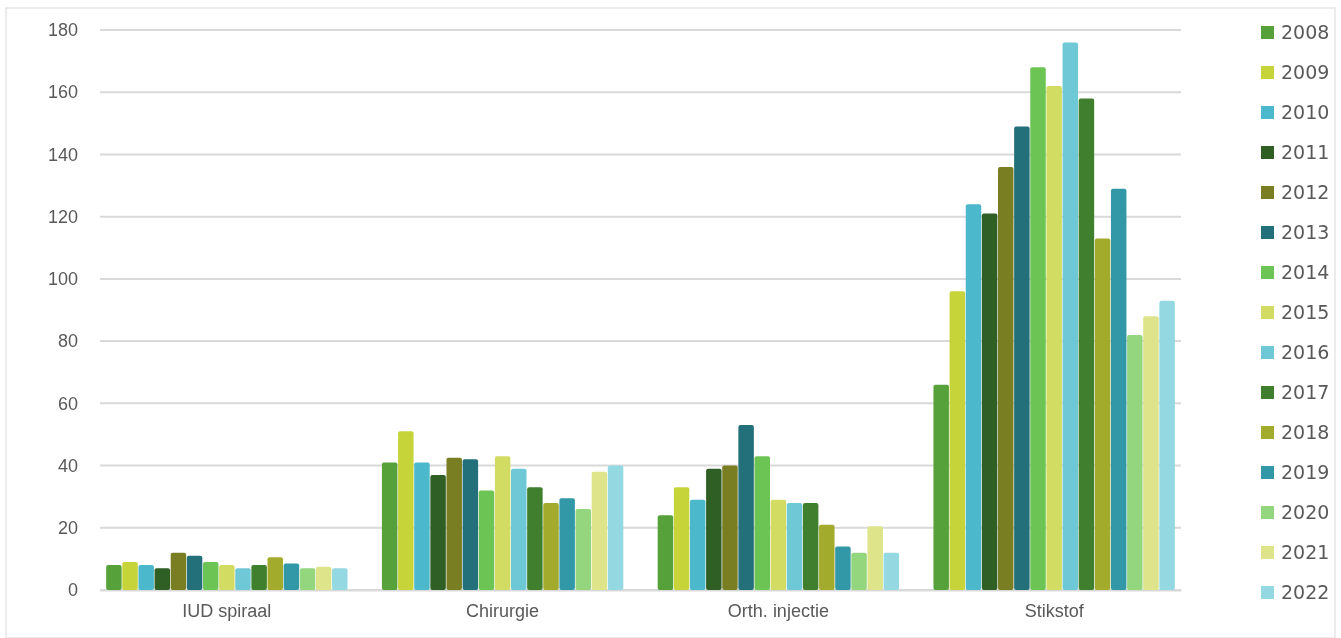 The width and height of the screenshot is (1341, 638). I want to click on legend-label: 2020, so click(1305, 512).